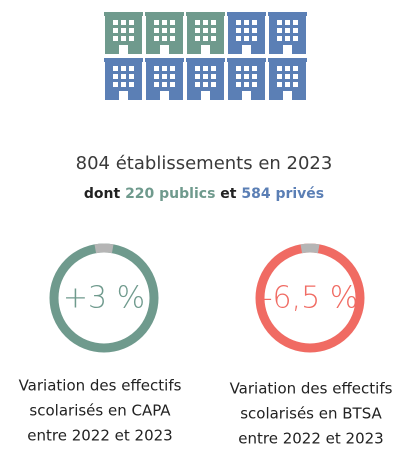 The height and width of the screenshot is (452, 409). What do you see at coordinates (310, 298) in the screenshot?
I see `stat-value: -6,5 %` at bounding box center [310, 298].